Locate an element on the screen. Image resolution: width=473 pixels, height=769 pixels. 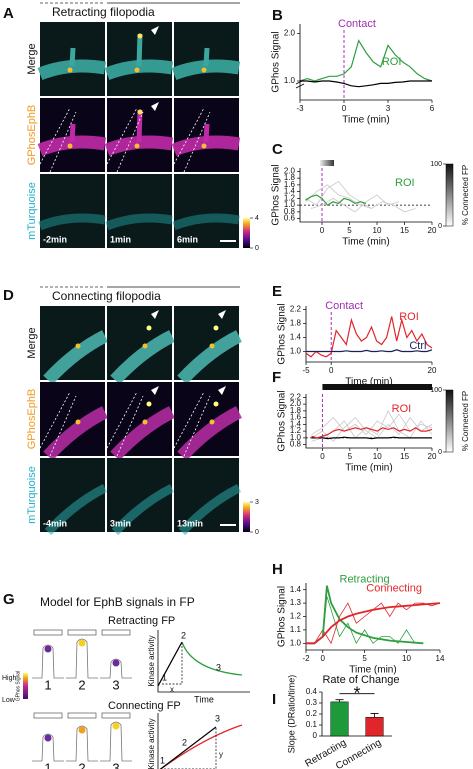
row-label: Merge is located at coordinates (32, 58).